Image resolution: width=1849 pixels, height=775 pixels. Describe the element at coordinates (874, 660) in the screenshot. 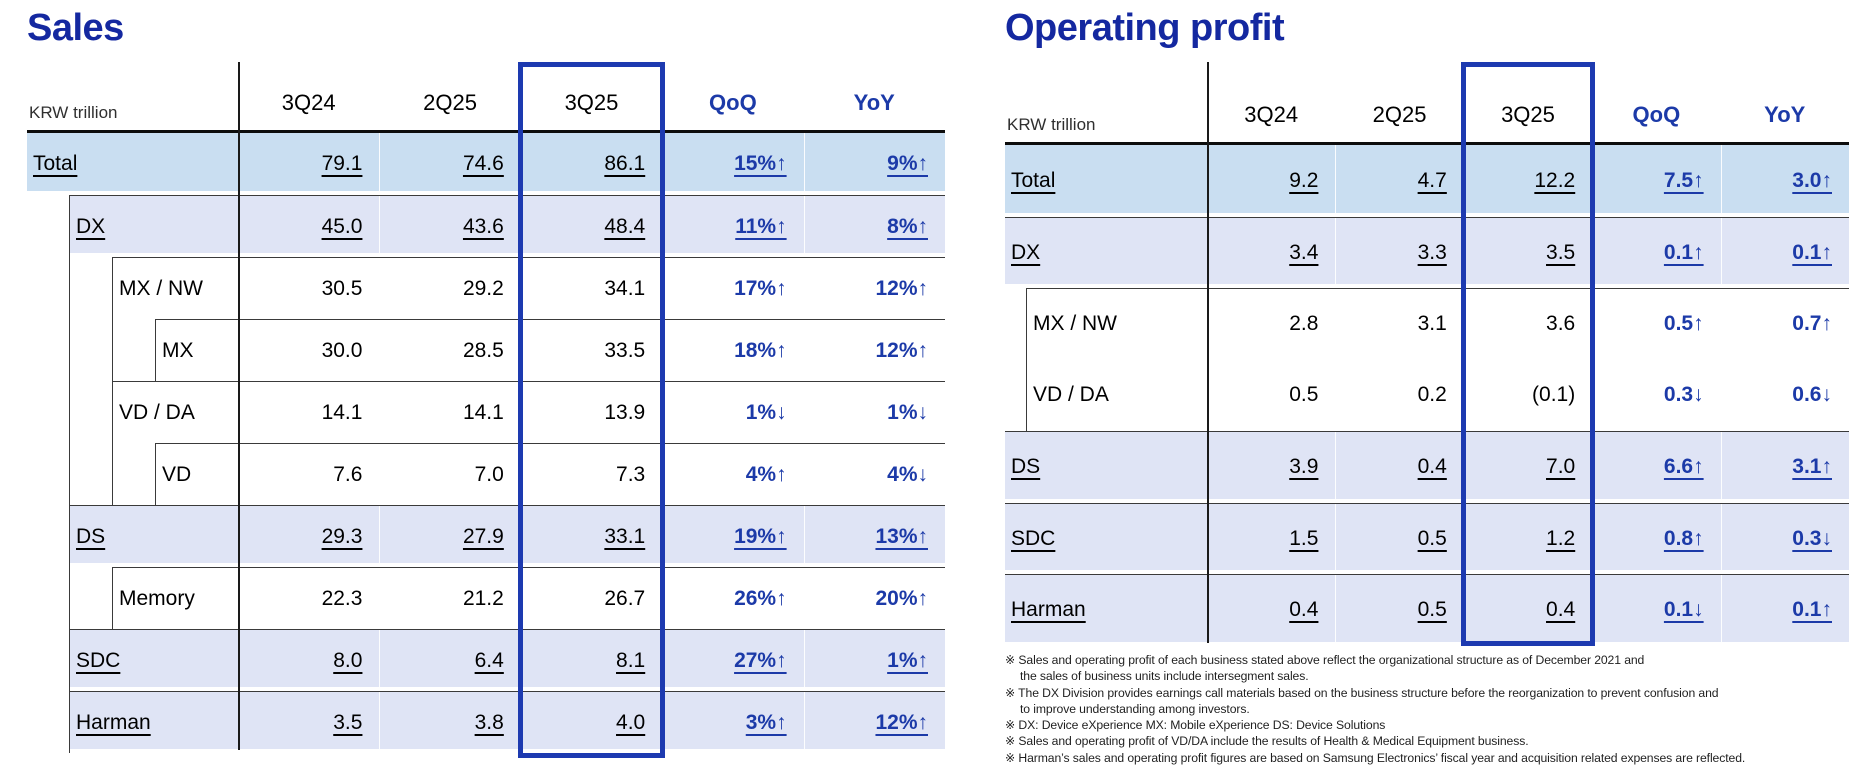

I see `yoy-value: 1%↑` at that location.